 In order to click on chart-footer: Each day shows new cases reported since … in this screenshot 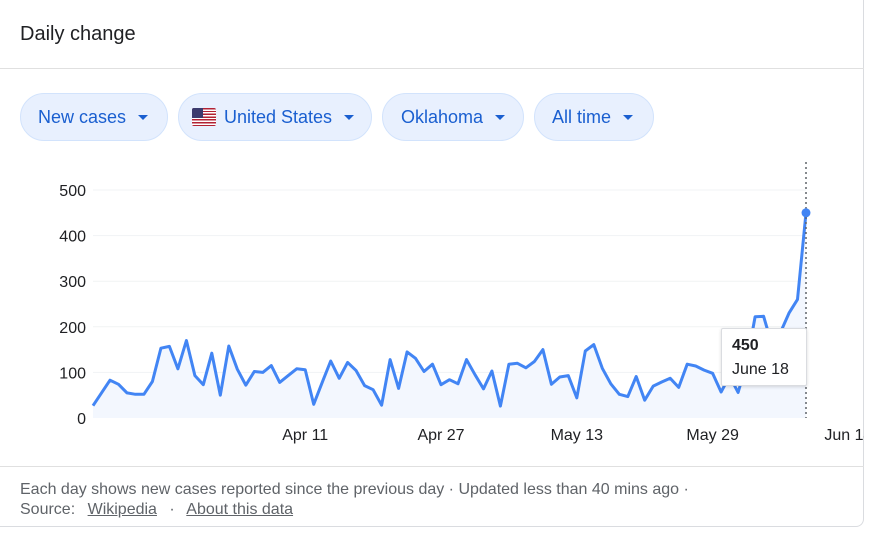, I will do `click(354, 500)`.